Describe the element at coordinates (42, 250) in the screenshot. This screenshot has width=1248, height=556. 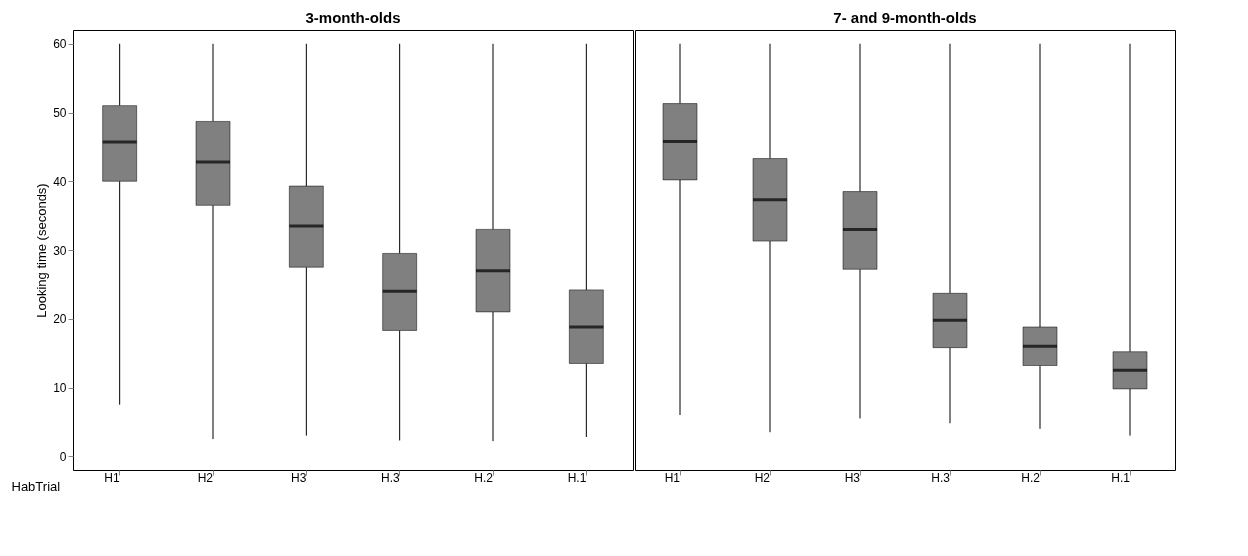
I see `y-axis-title: Looking time (seconds)` at that location.